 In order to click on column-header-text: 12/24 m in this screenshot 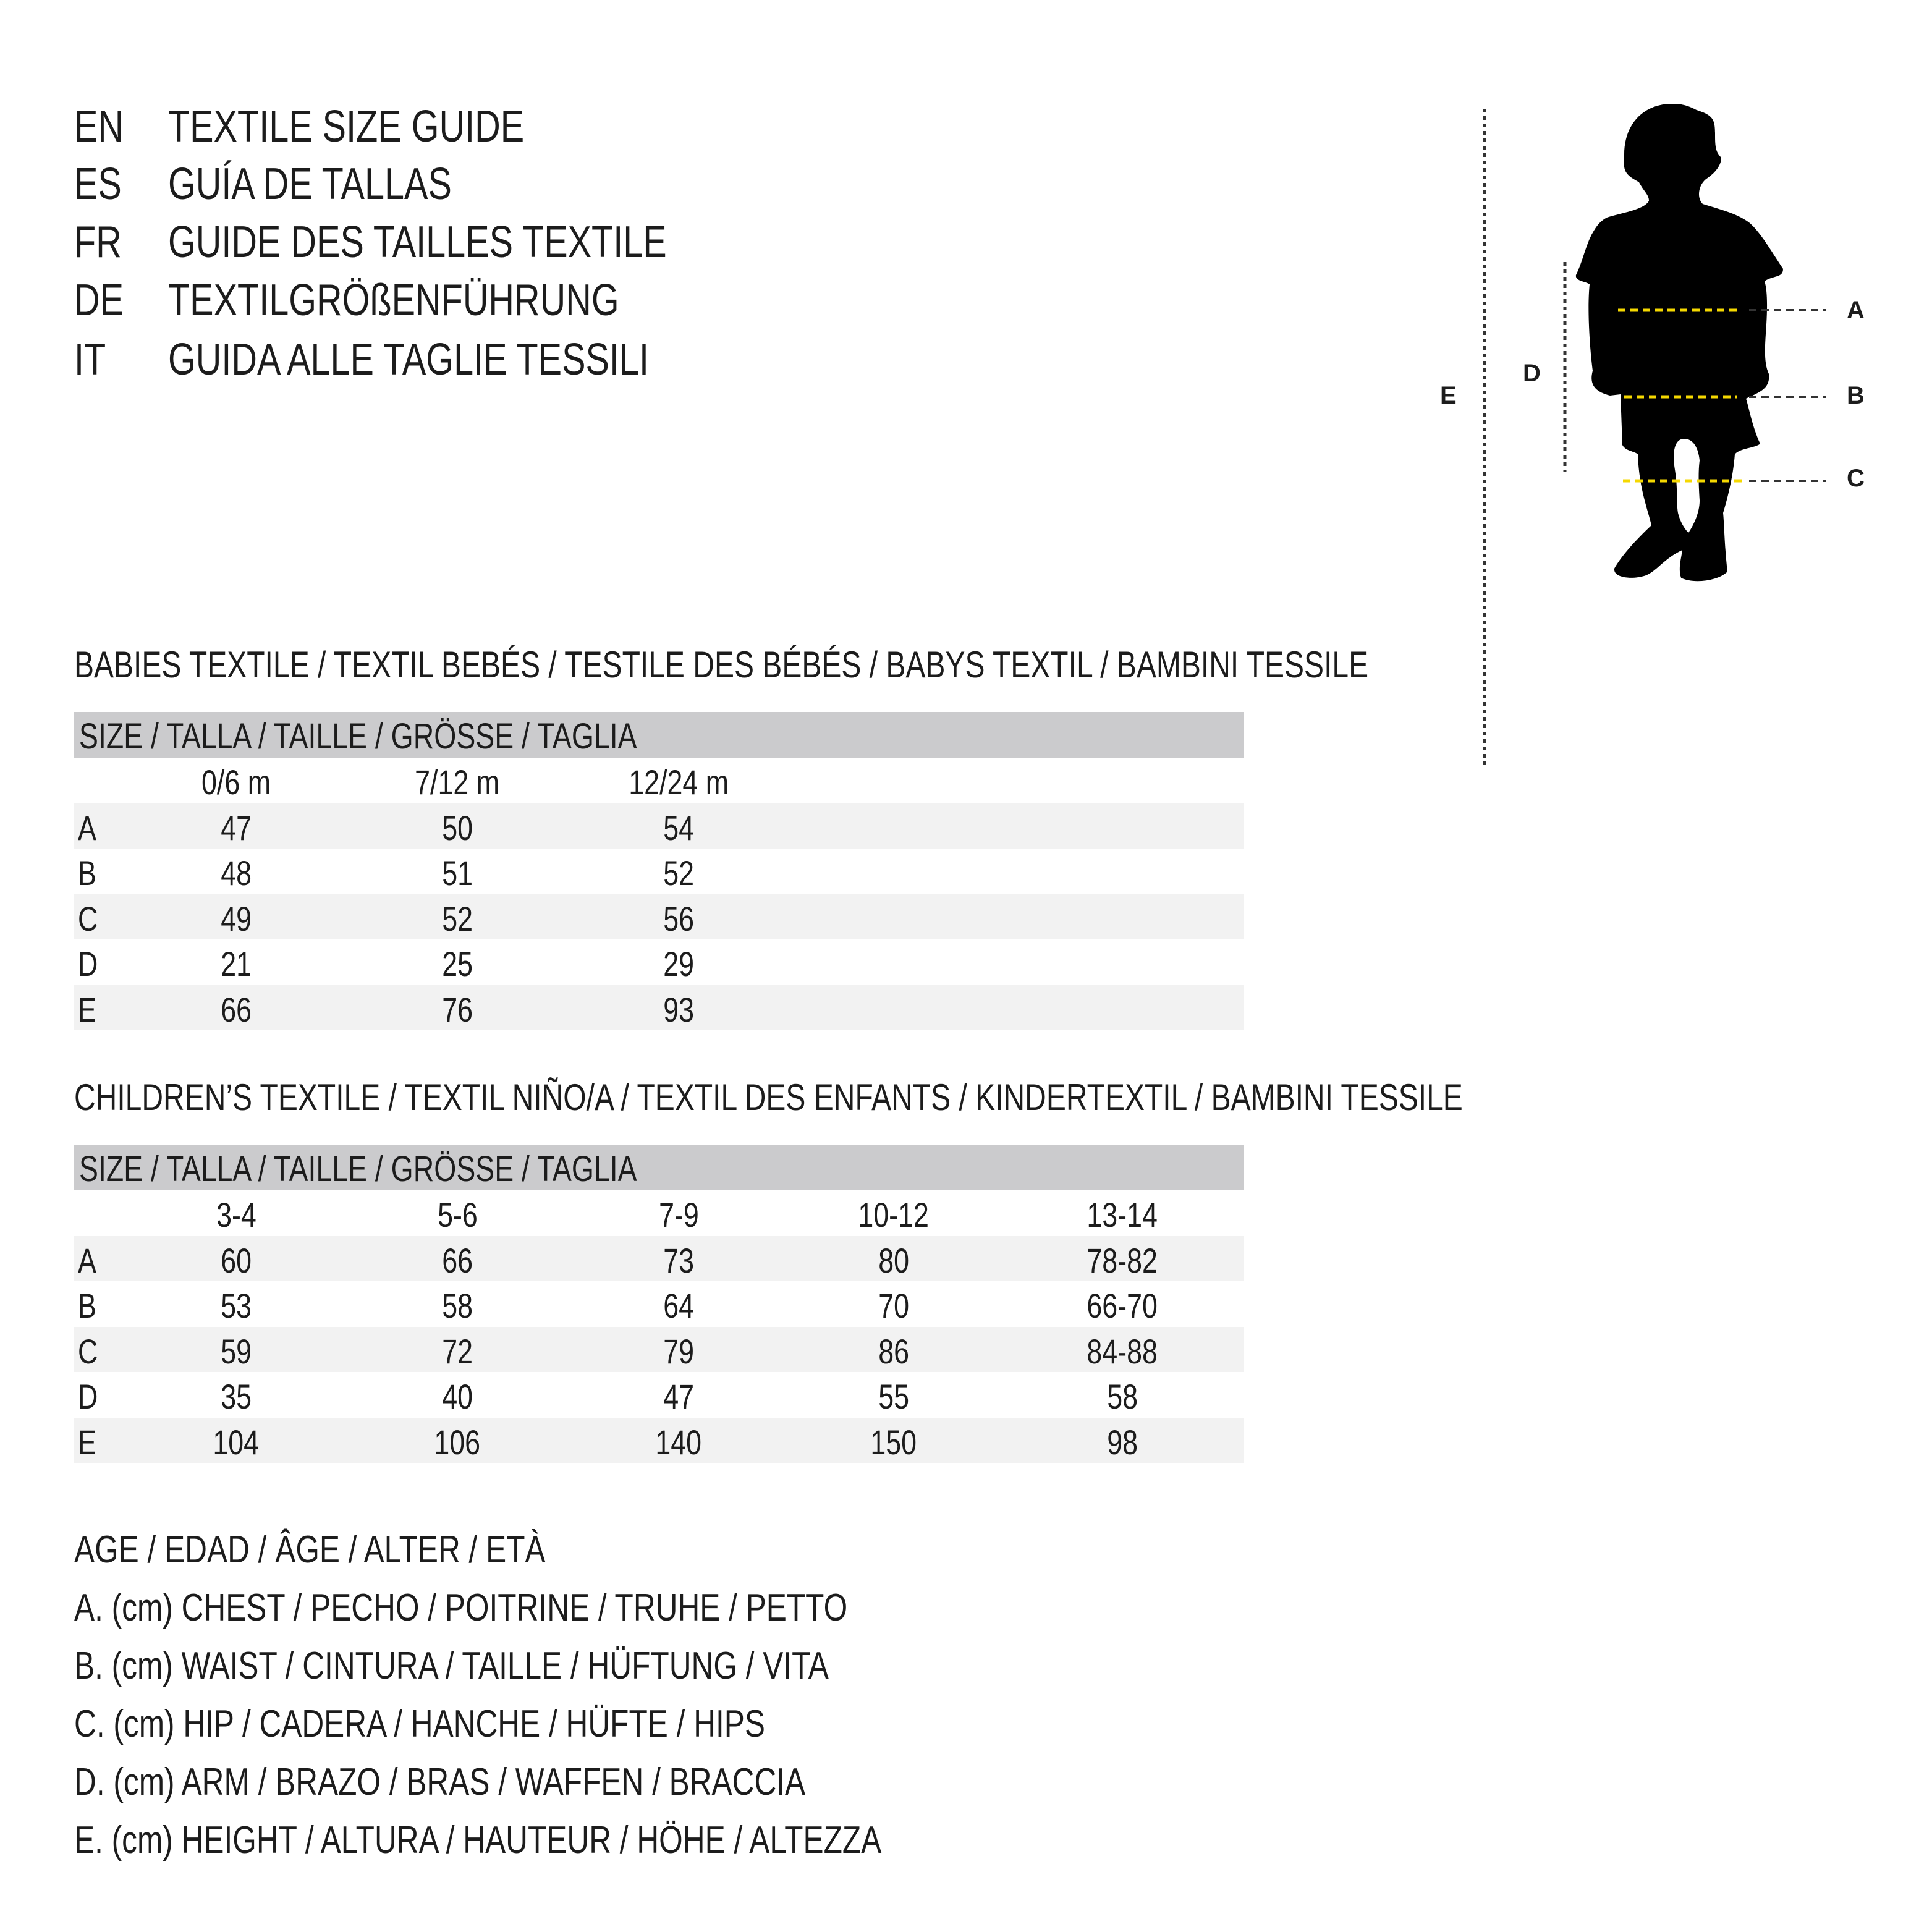, I will do `click(679, 782)`.